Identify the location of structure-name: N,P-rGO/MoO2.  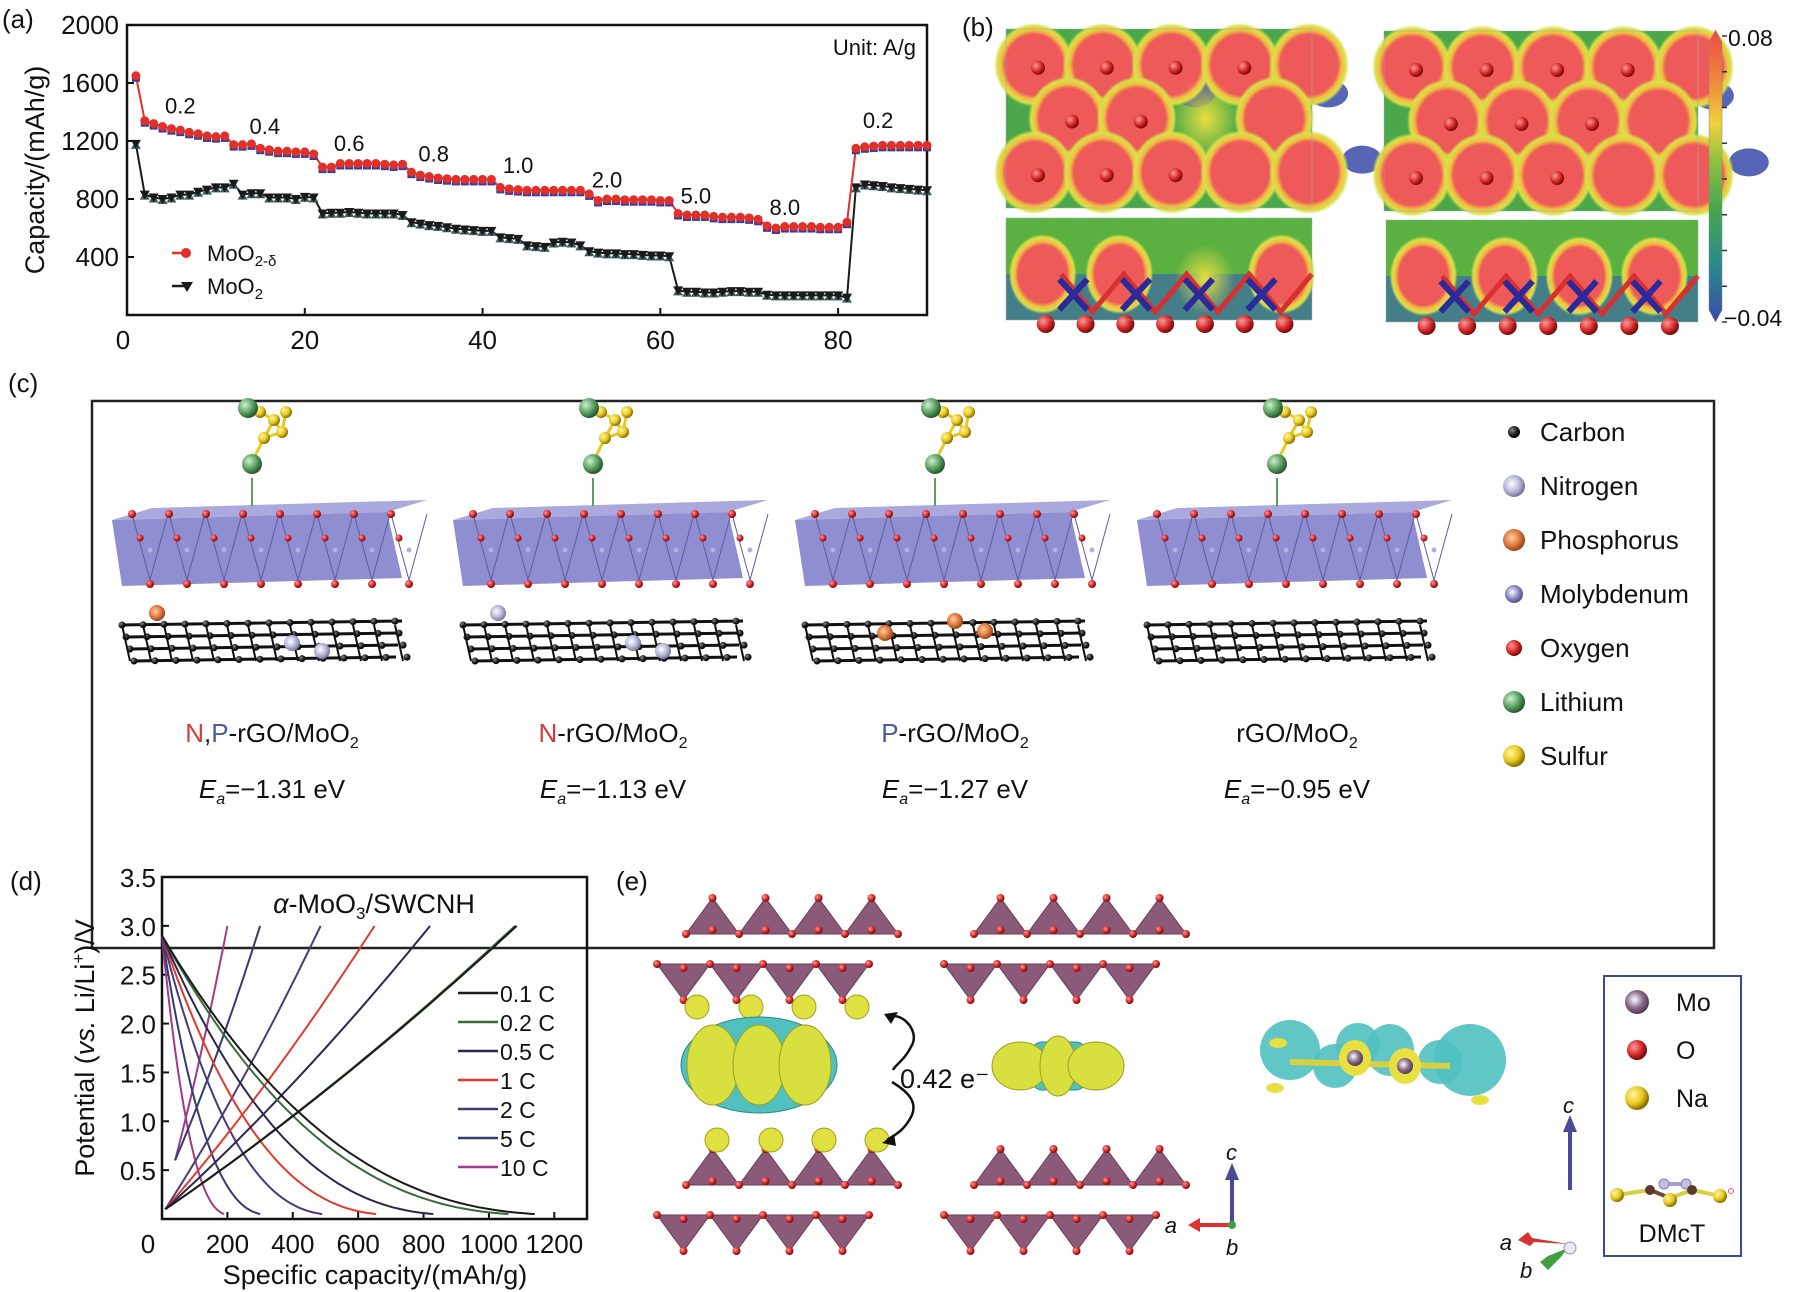
(272, 735).